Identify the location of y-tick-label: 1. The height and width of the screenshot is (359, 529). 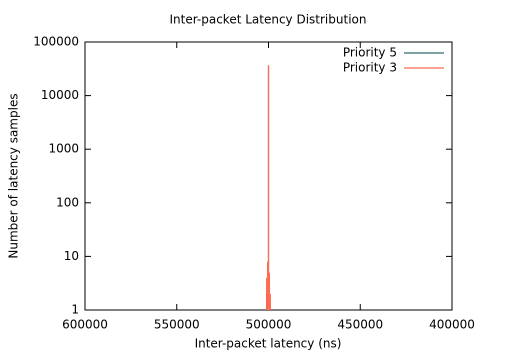
(75, 310).